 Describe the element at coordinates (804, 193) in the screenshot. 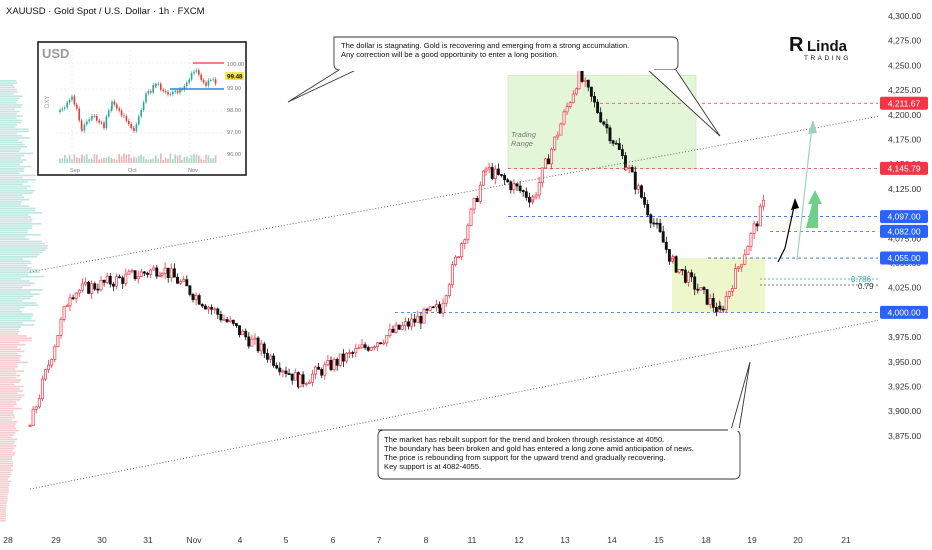

I see `projection-light-path` at that location.